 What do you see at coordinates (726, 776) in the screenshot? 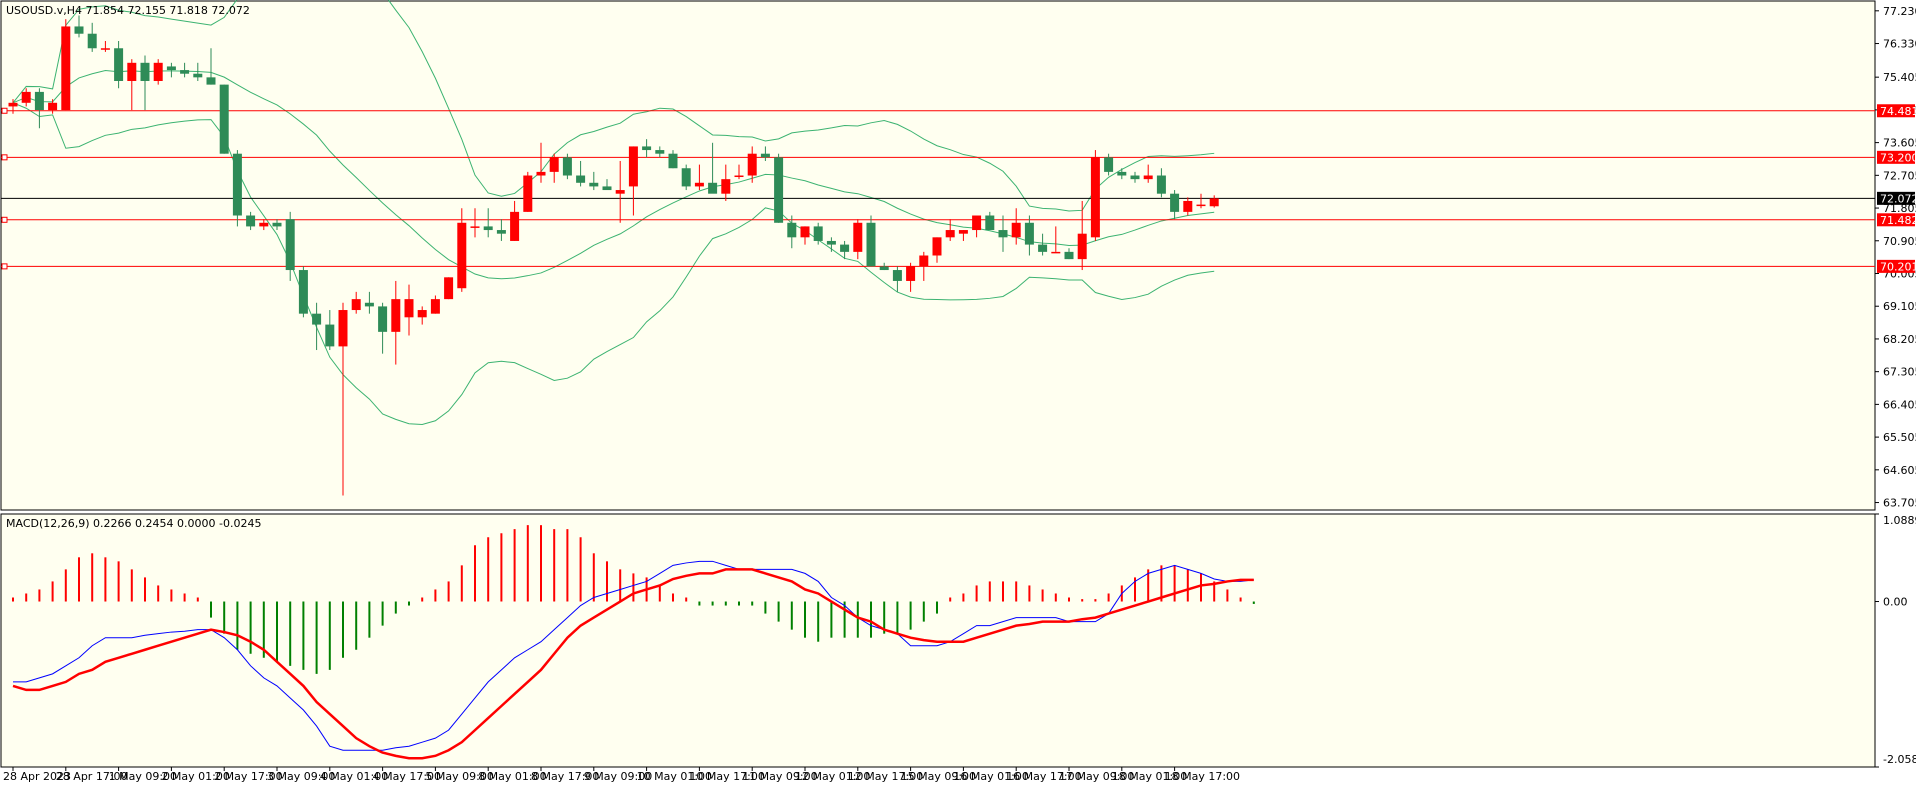
I see `time-axis-label: 10 May 17:00` at bounding box center [726, 776].